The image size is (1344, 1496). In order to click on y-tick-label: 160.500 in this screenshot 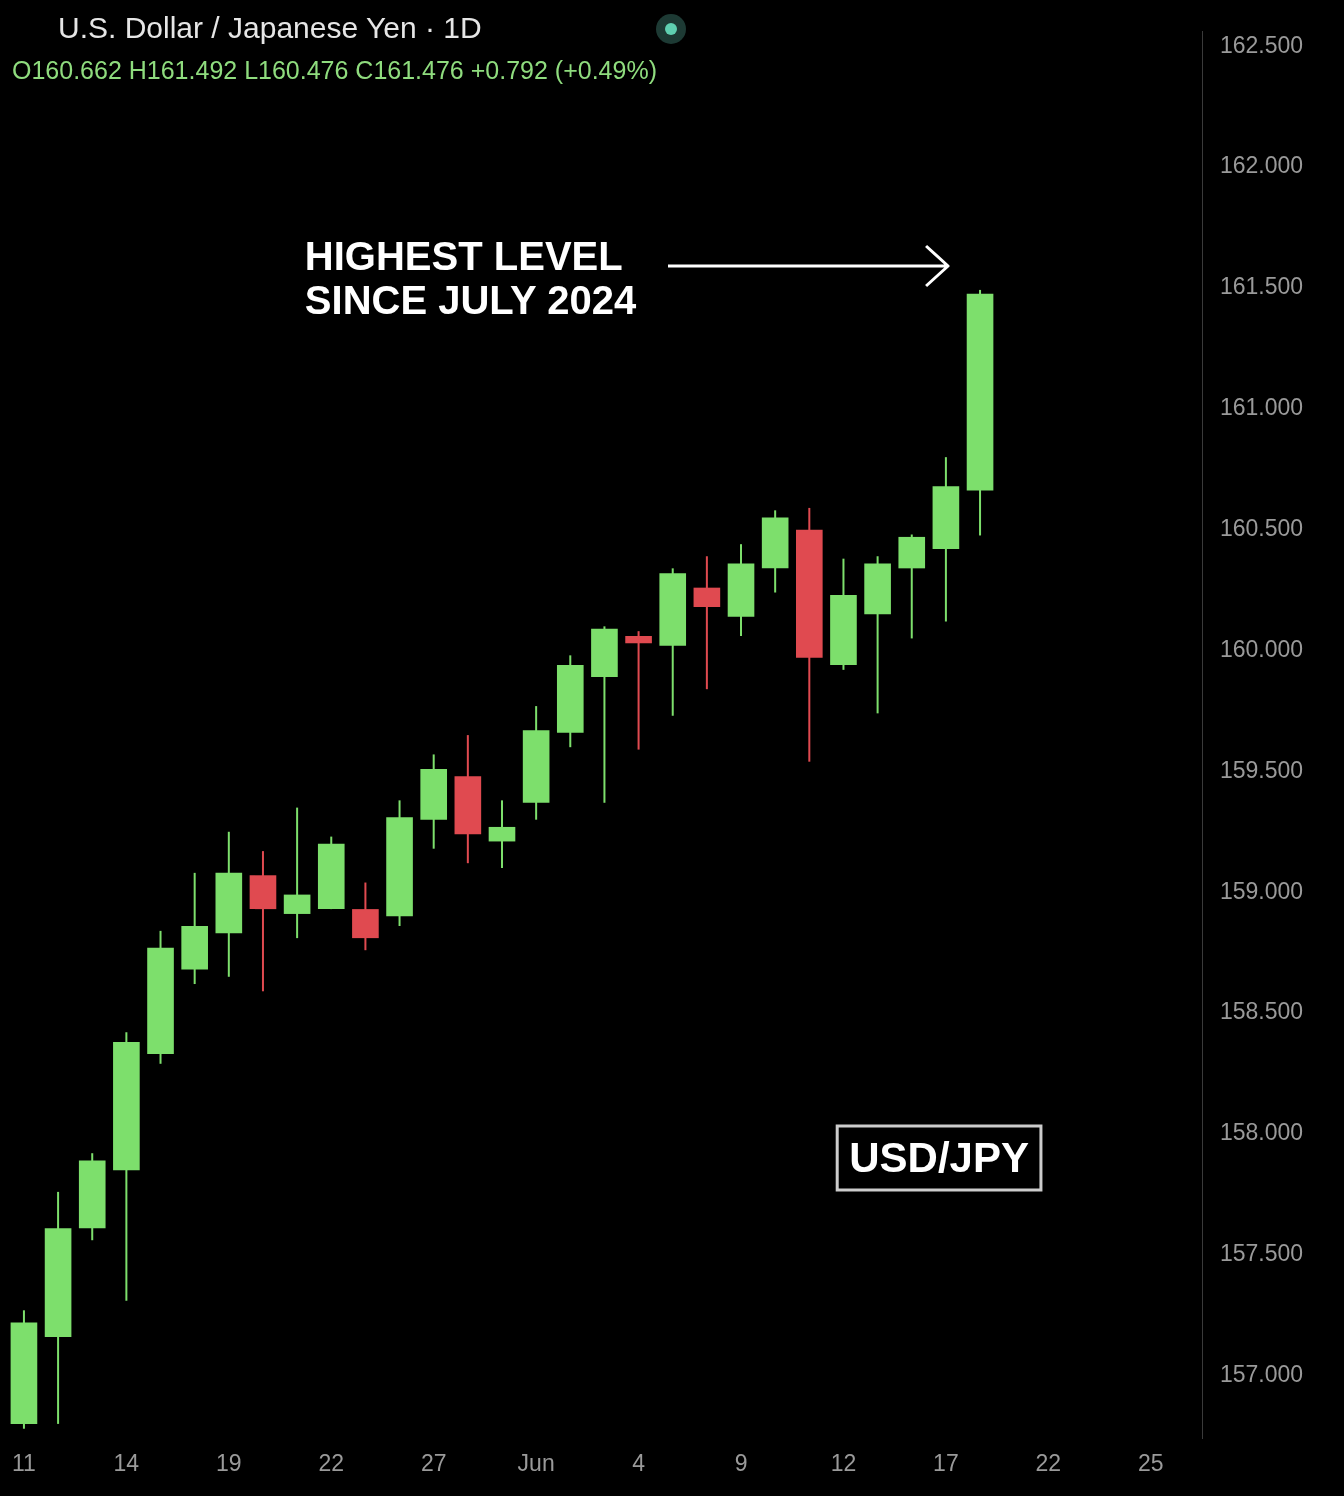, I will do `click(1262, 528)`.